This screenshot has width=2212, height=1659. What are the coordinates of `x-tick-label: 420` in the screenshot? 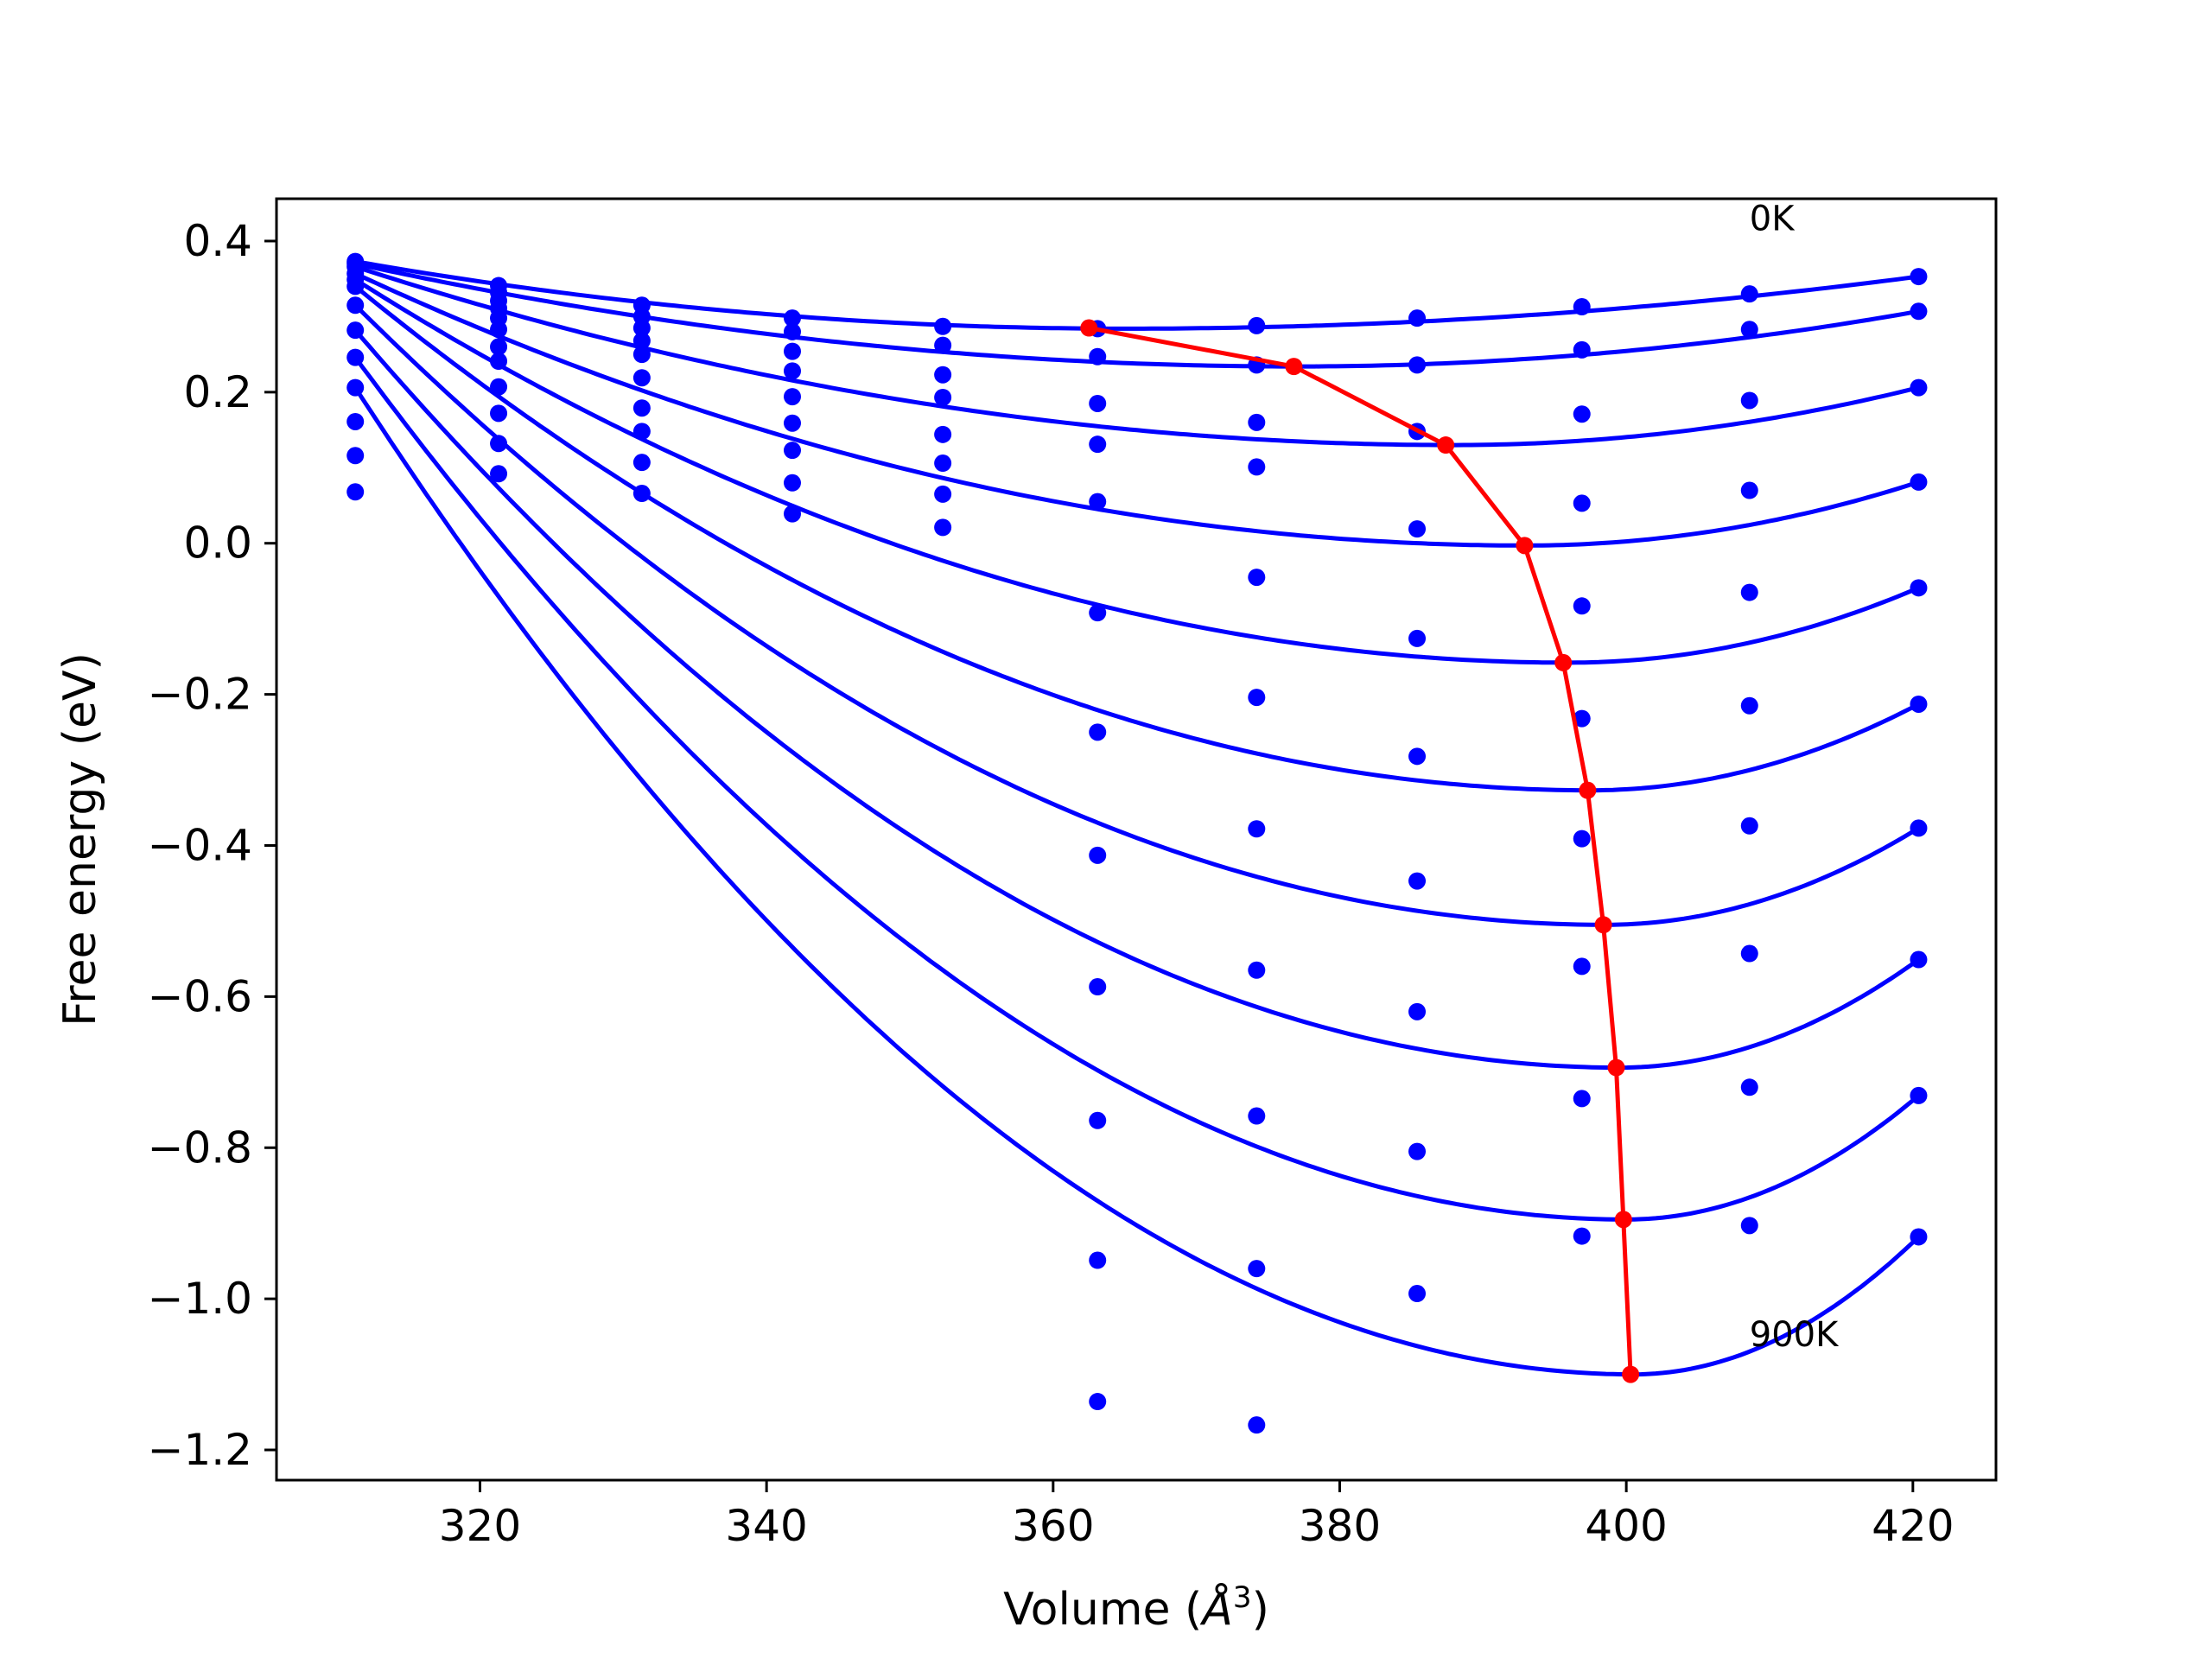 It's located at (1913, 1526).